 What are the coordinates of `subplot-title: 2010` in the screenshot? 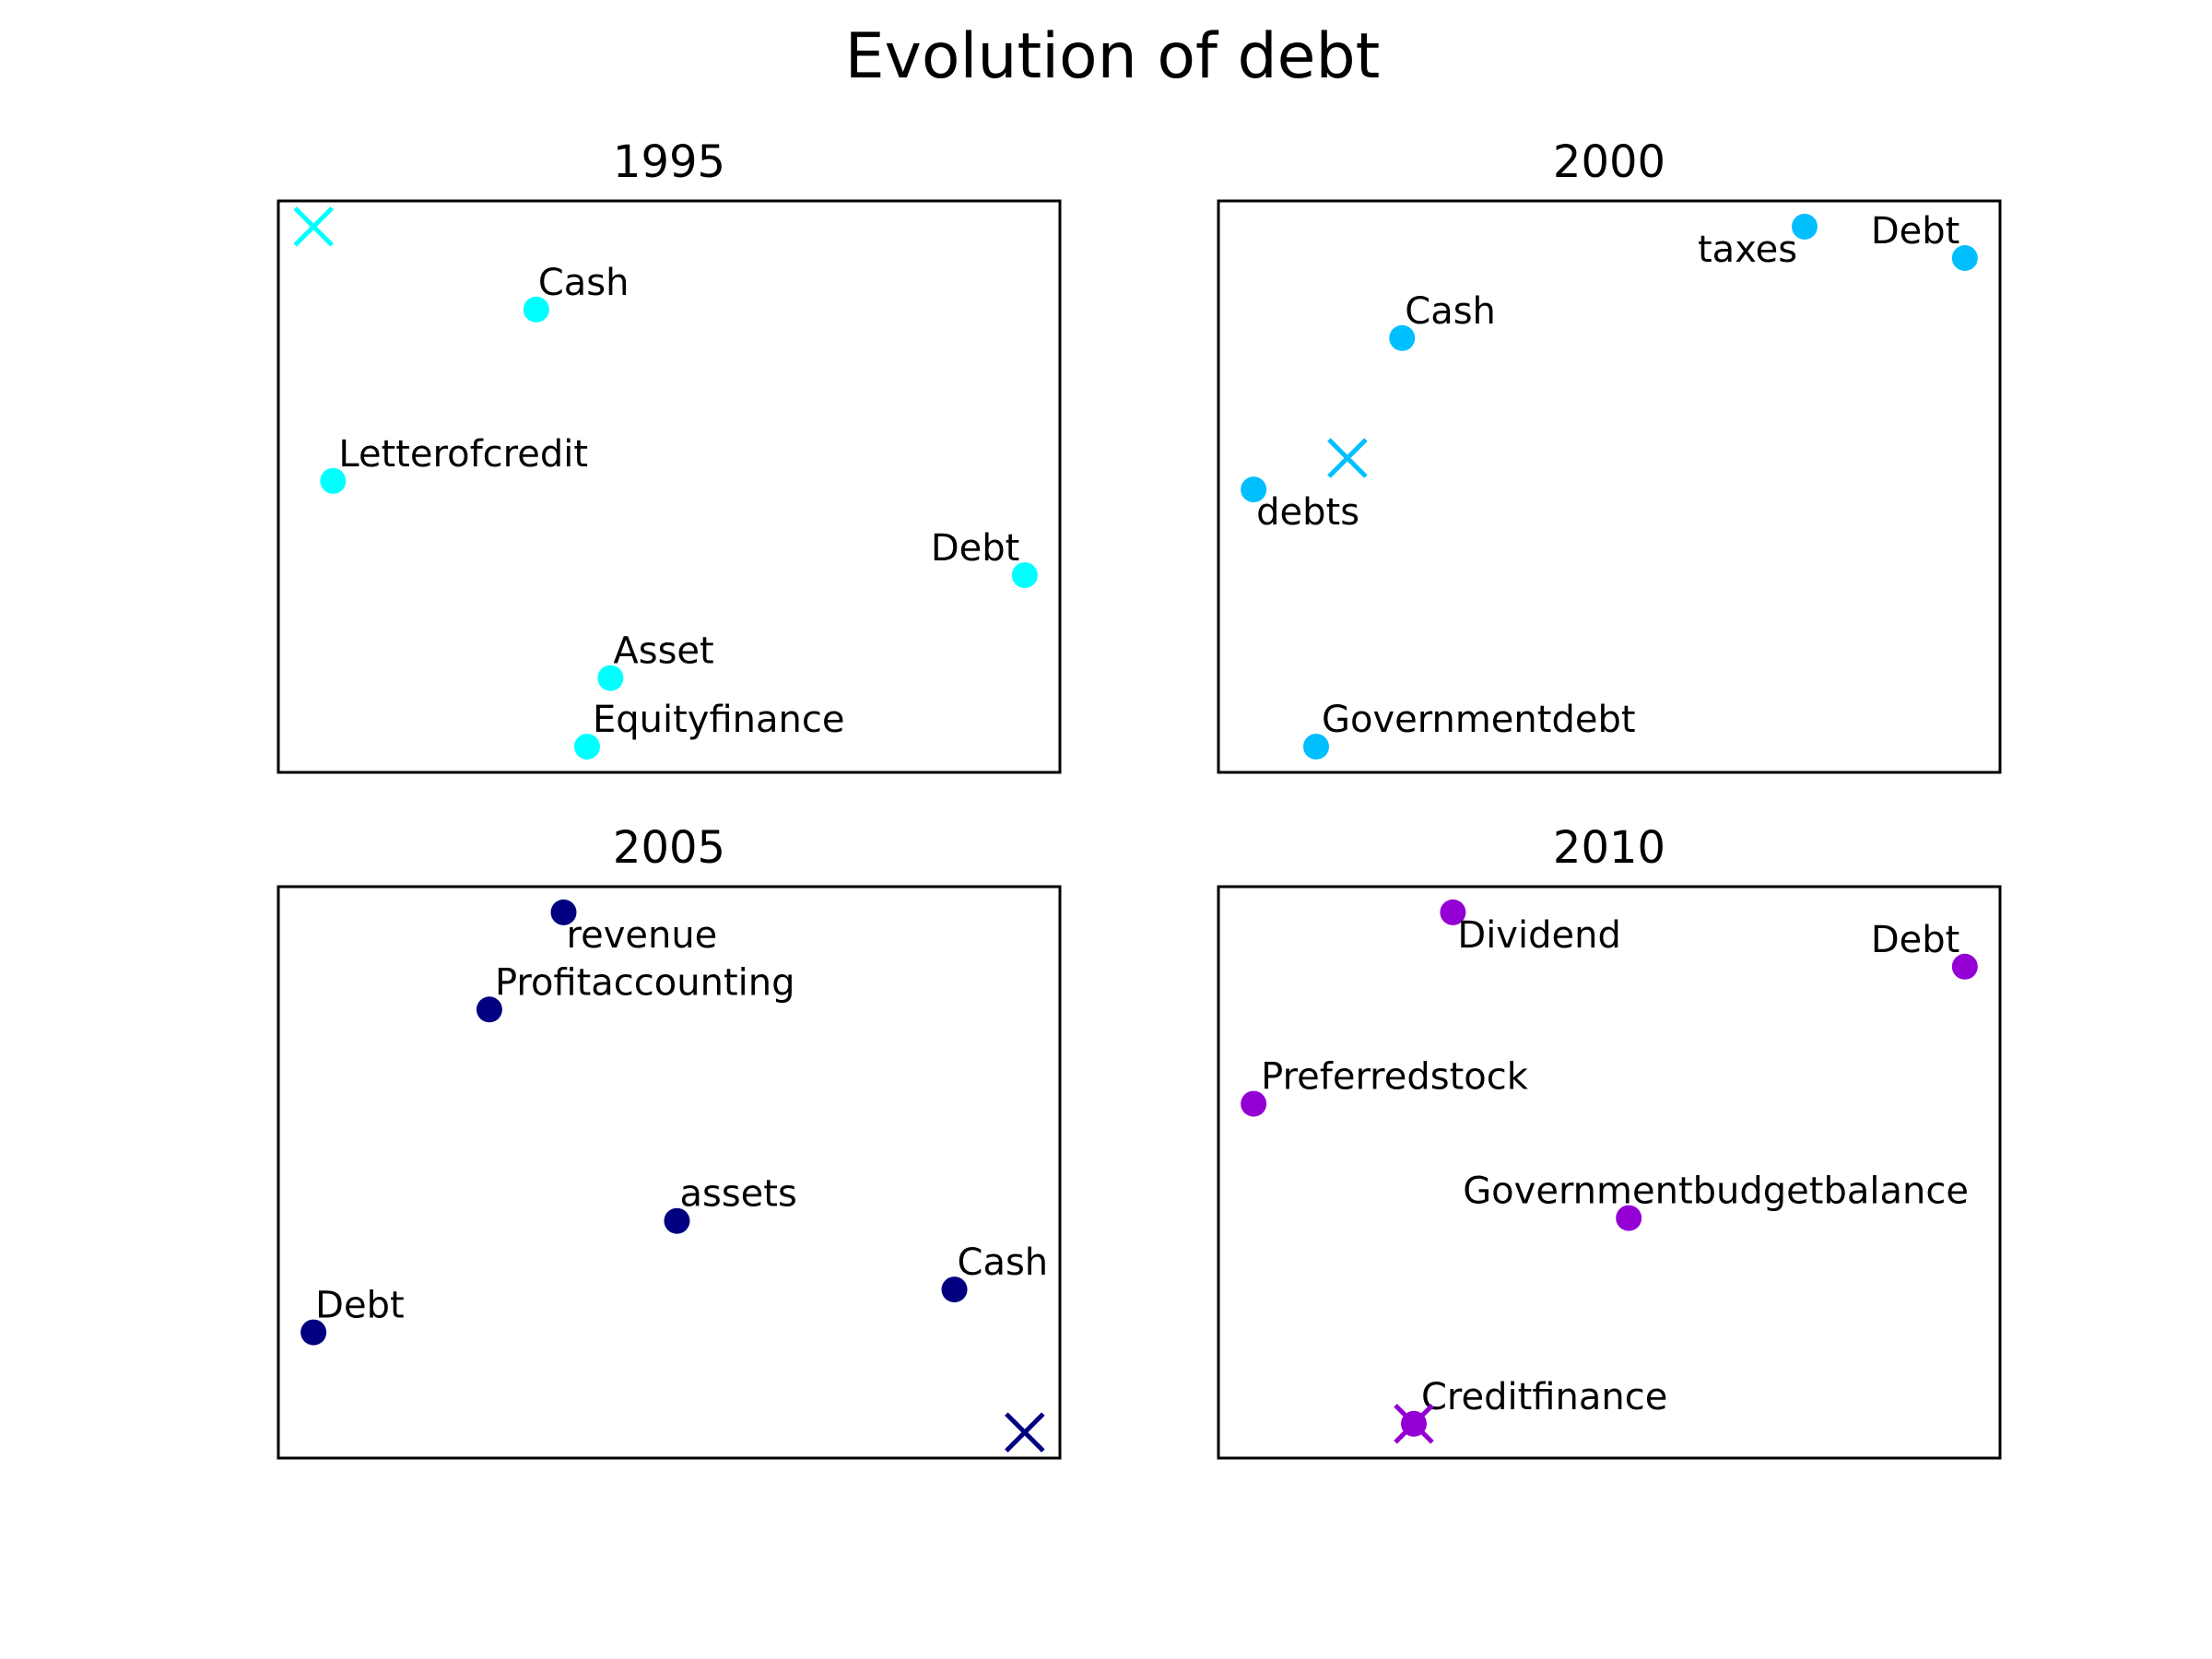 It's located at (1609, 848).